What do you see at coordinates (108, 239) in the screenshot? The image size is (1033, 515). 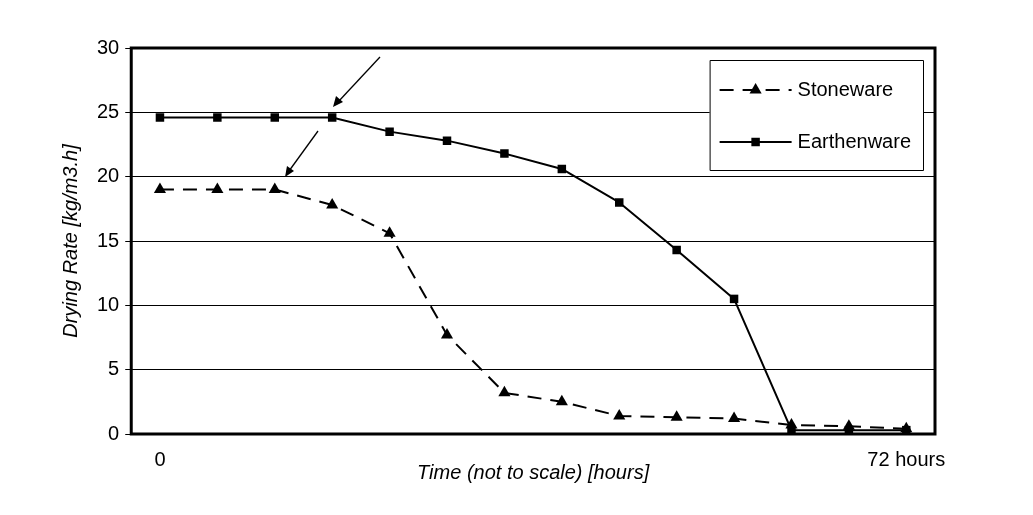 I see `y-tick-label: 15` at bounding box center [108, 239].